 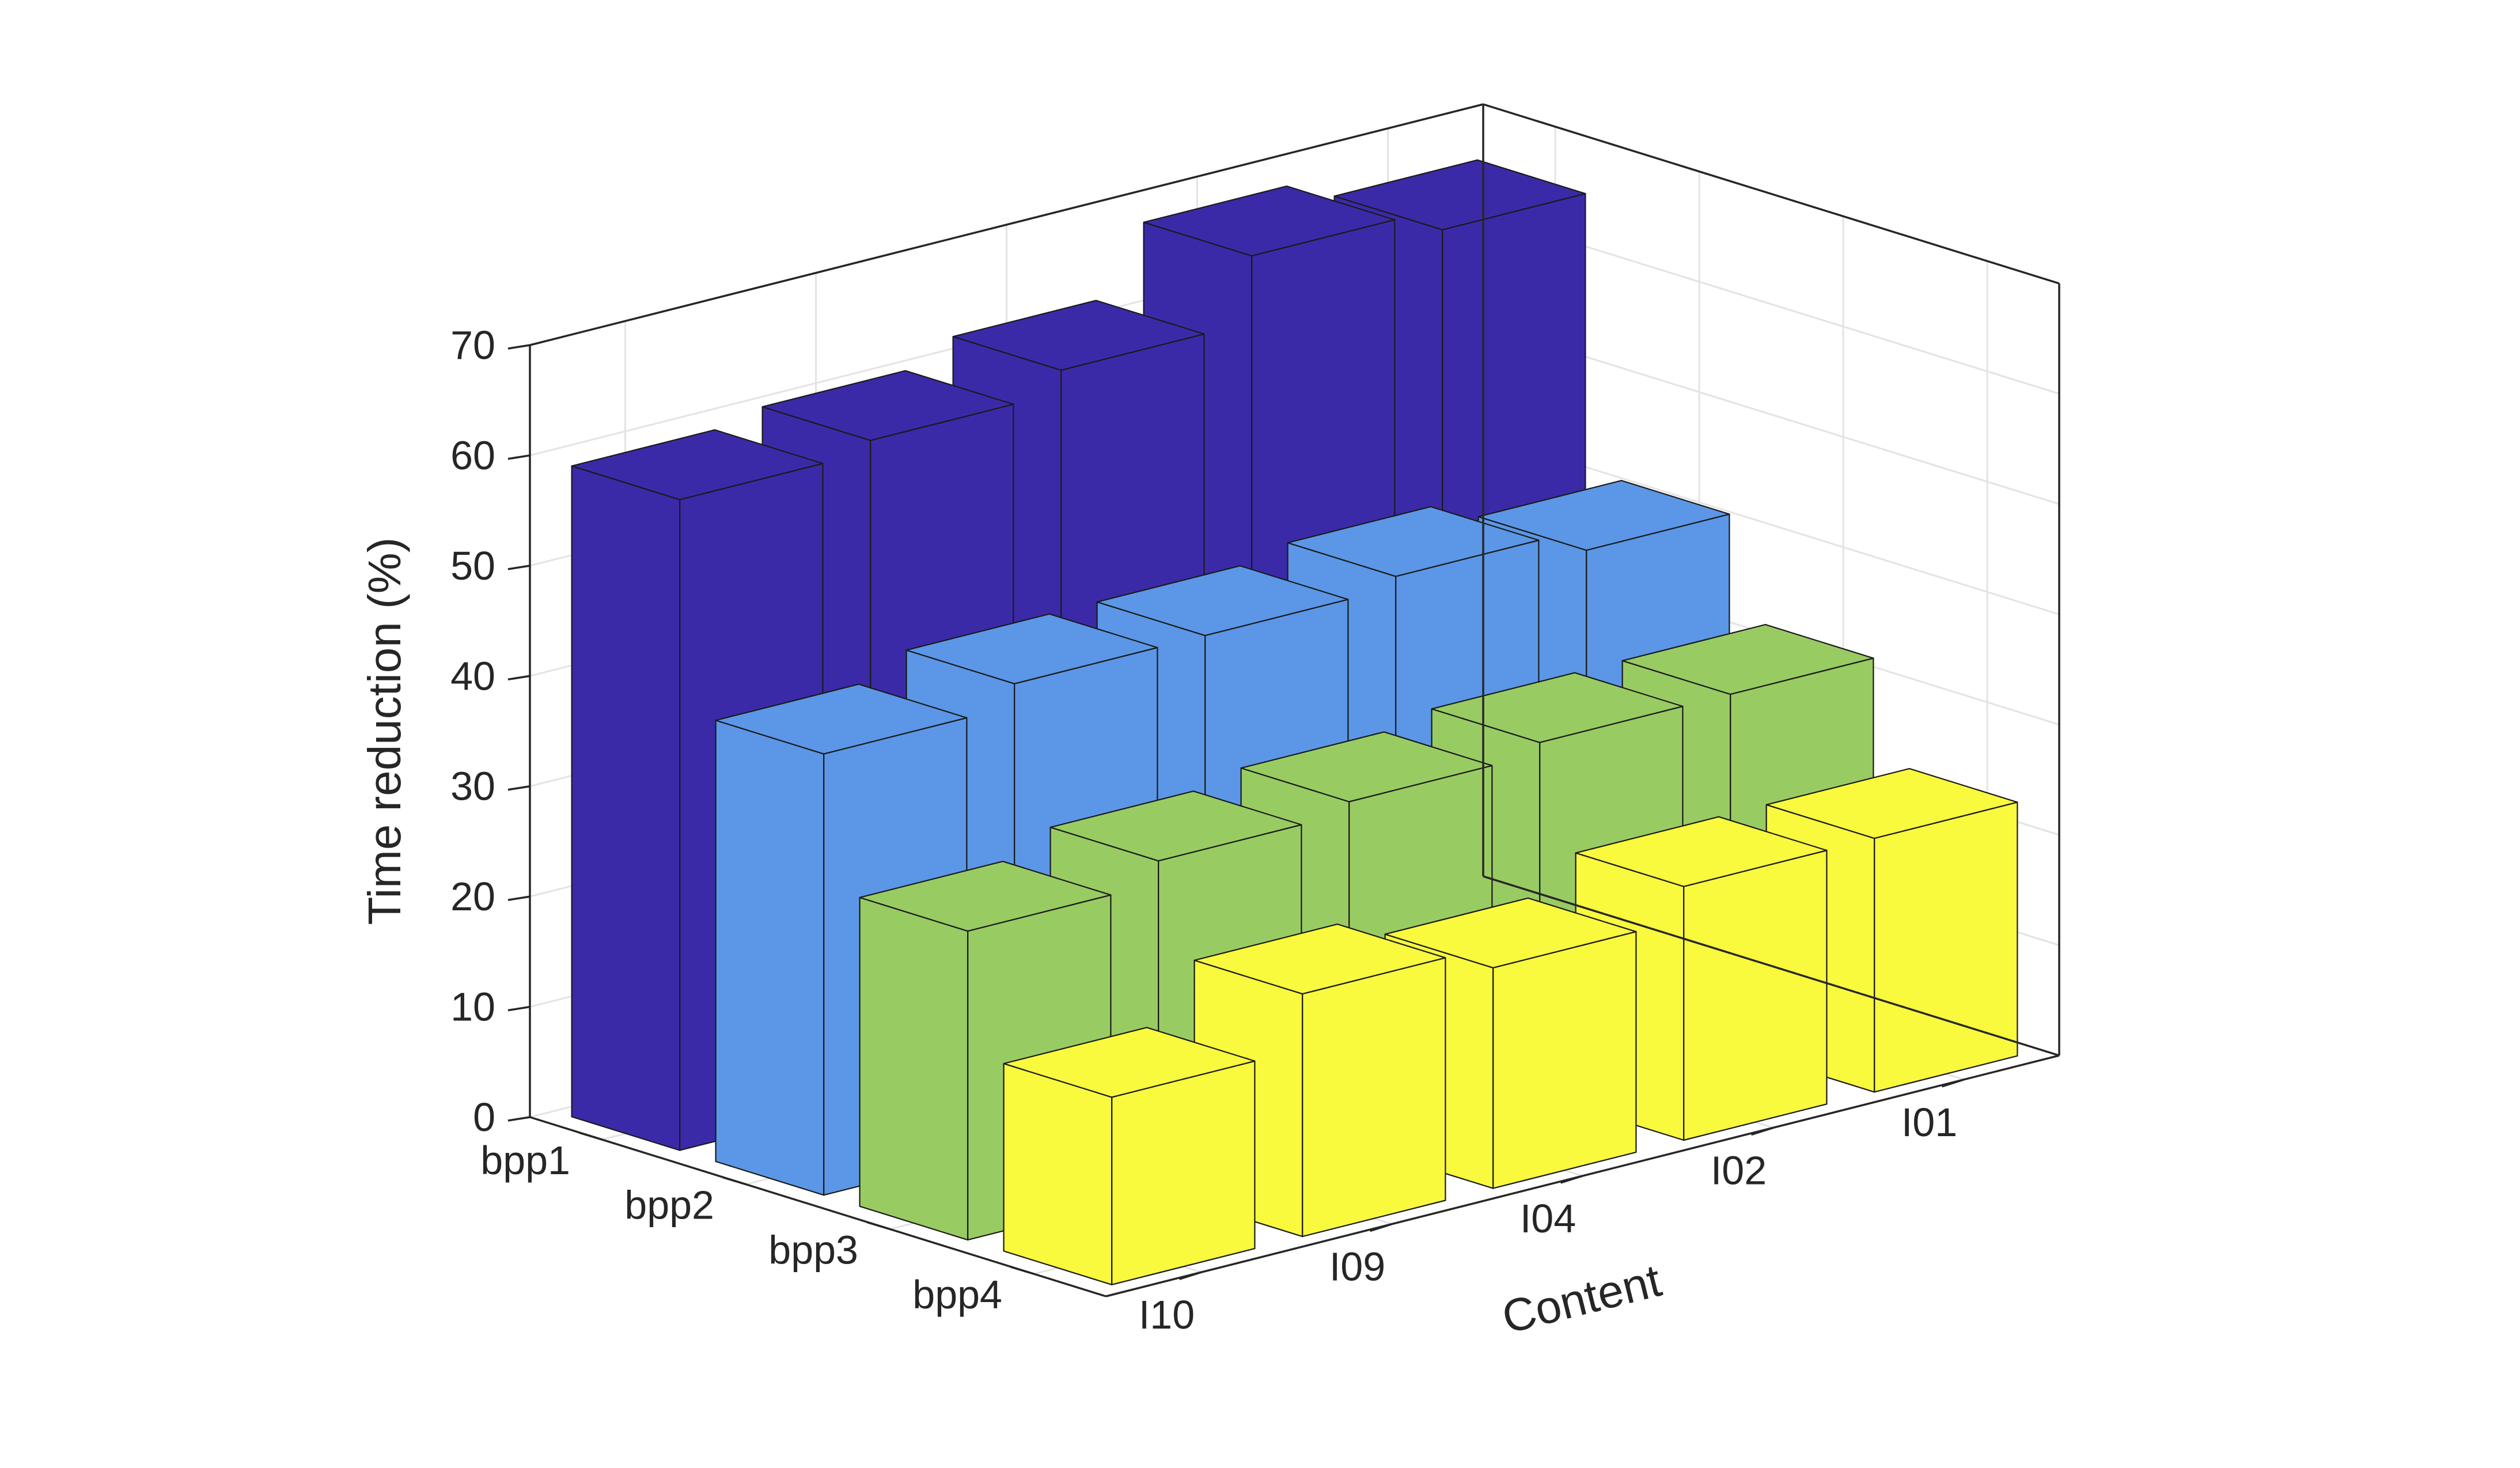 I want to click on bitrate-tick-label: bpp3, so click(x=813, y=1249).